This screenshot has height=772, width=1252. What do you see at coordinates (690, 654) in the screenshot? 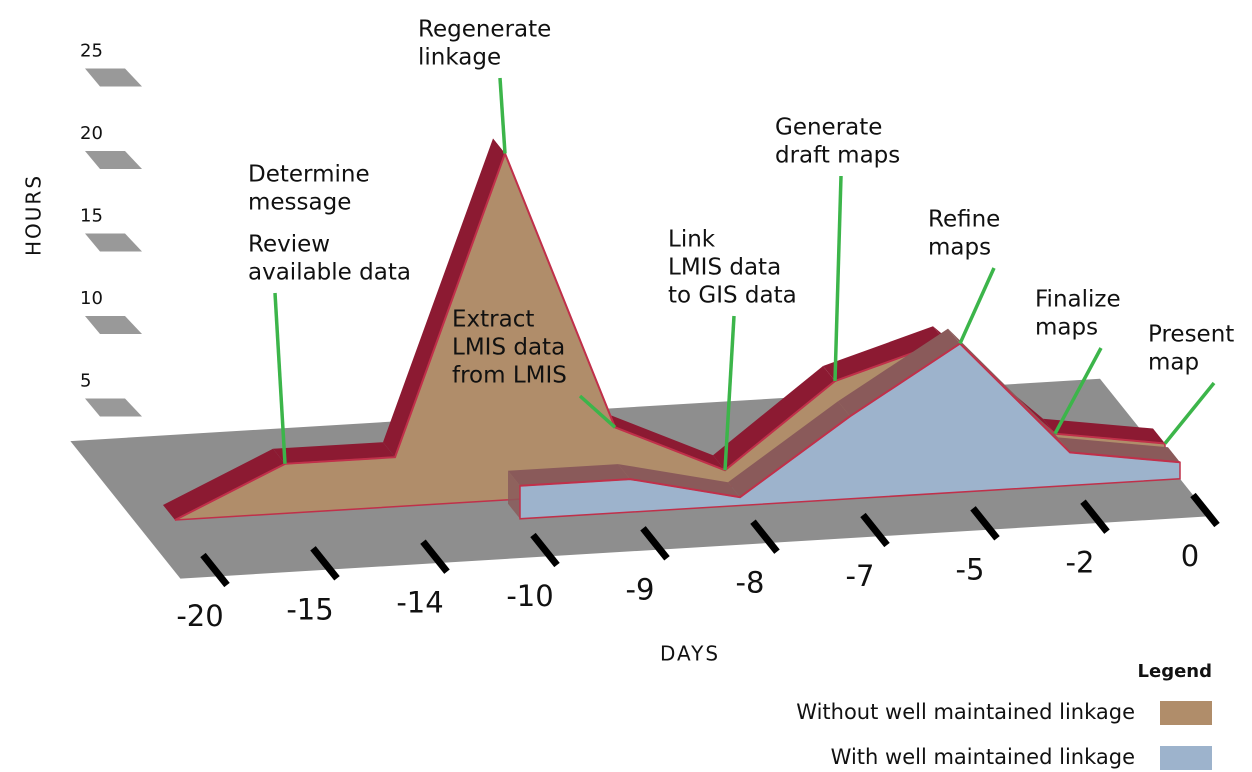
I see `x-axis-label: DAYS` at bounding box center [690, 654].